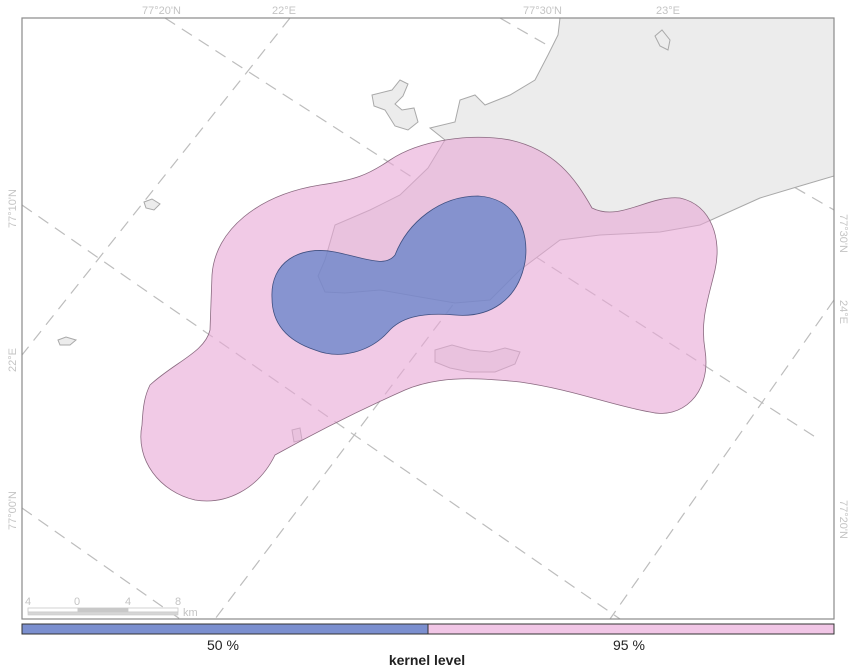 Image resolution: width=854 pixels, height=672 pixels. Describe the element at coordinates (152, 204) in the screenshot. I see `islet-west` at that location.